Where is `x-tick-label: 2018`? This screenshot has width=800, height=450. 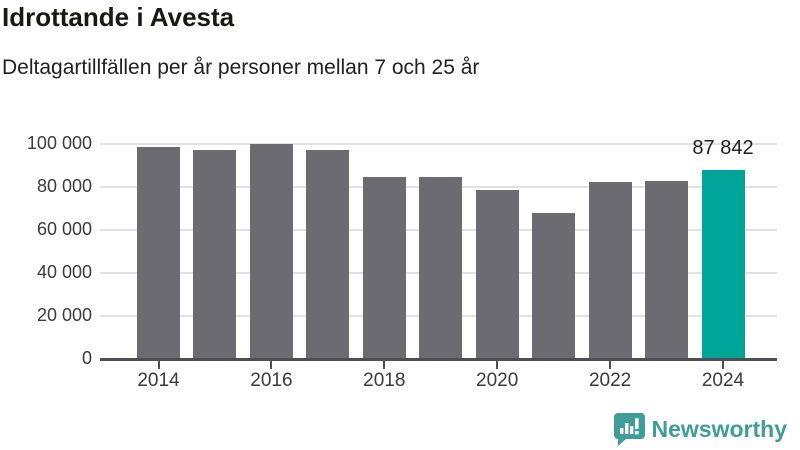 x-tick-label: 2018 is located at coordinates (384, 380).